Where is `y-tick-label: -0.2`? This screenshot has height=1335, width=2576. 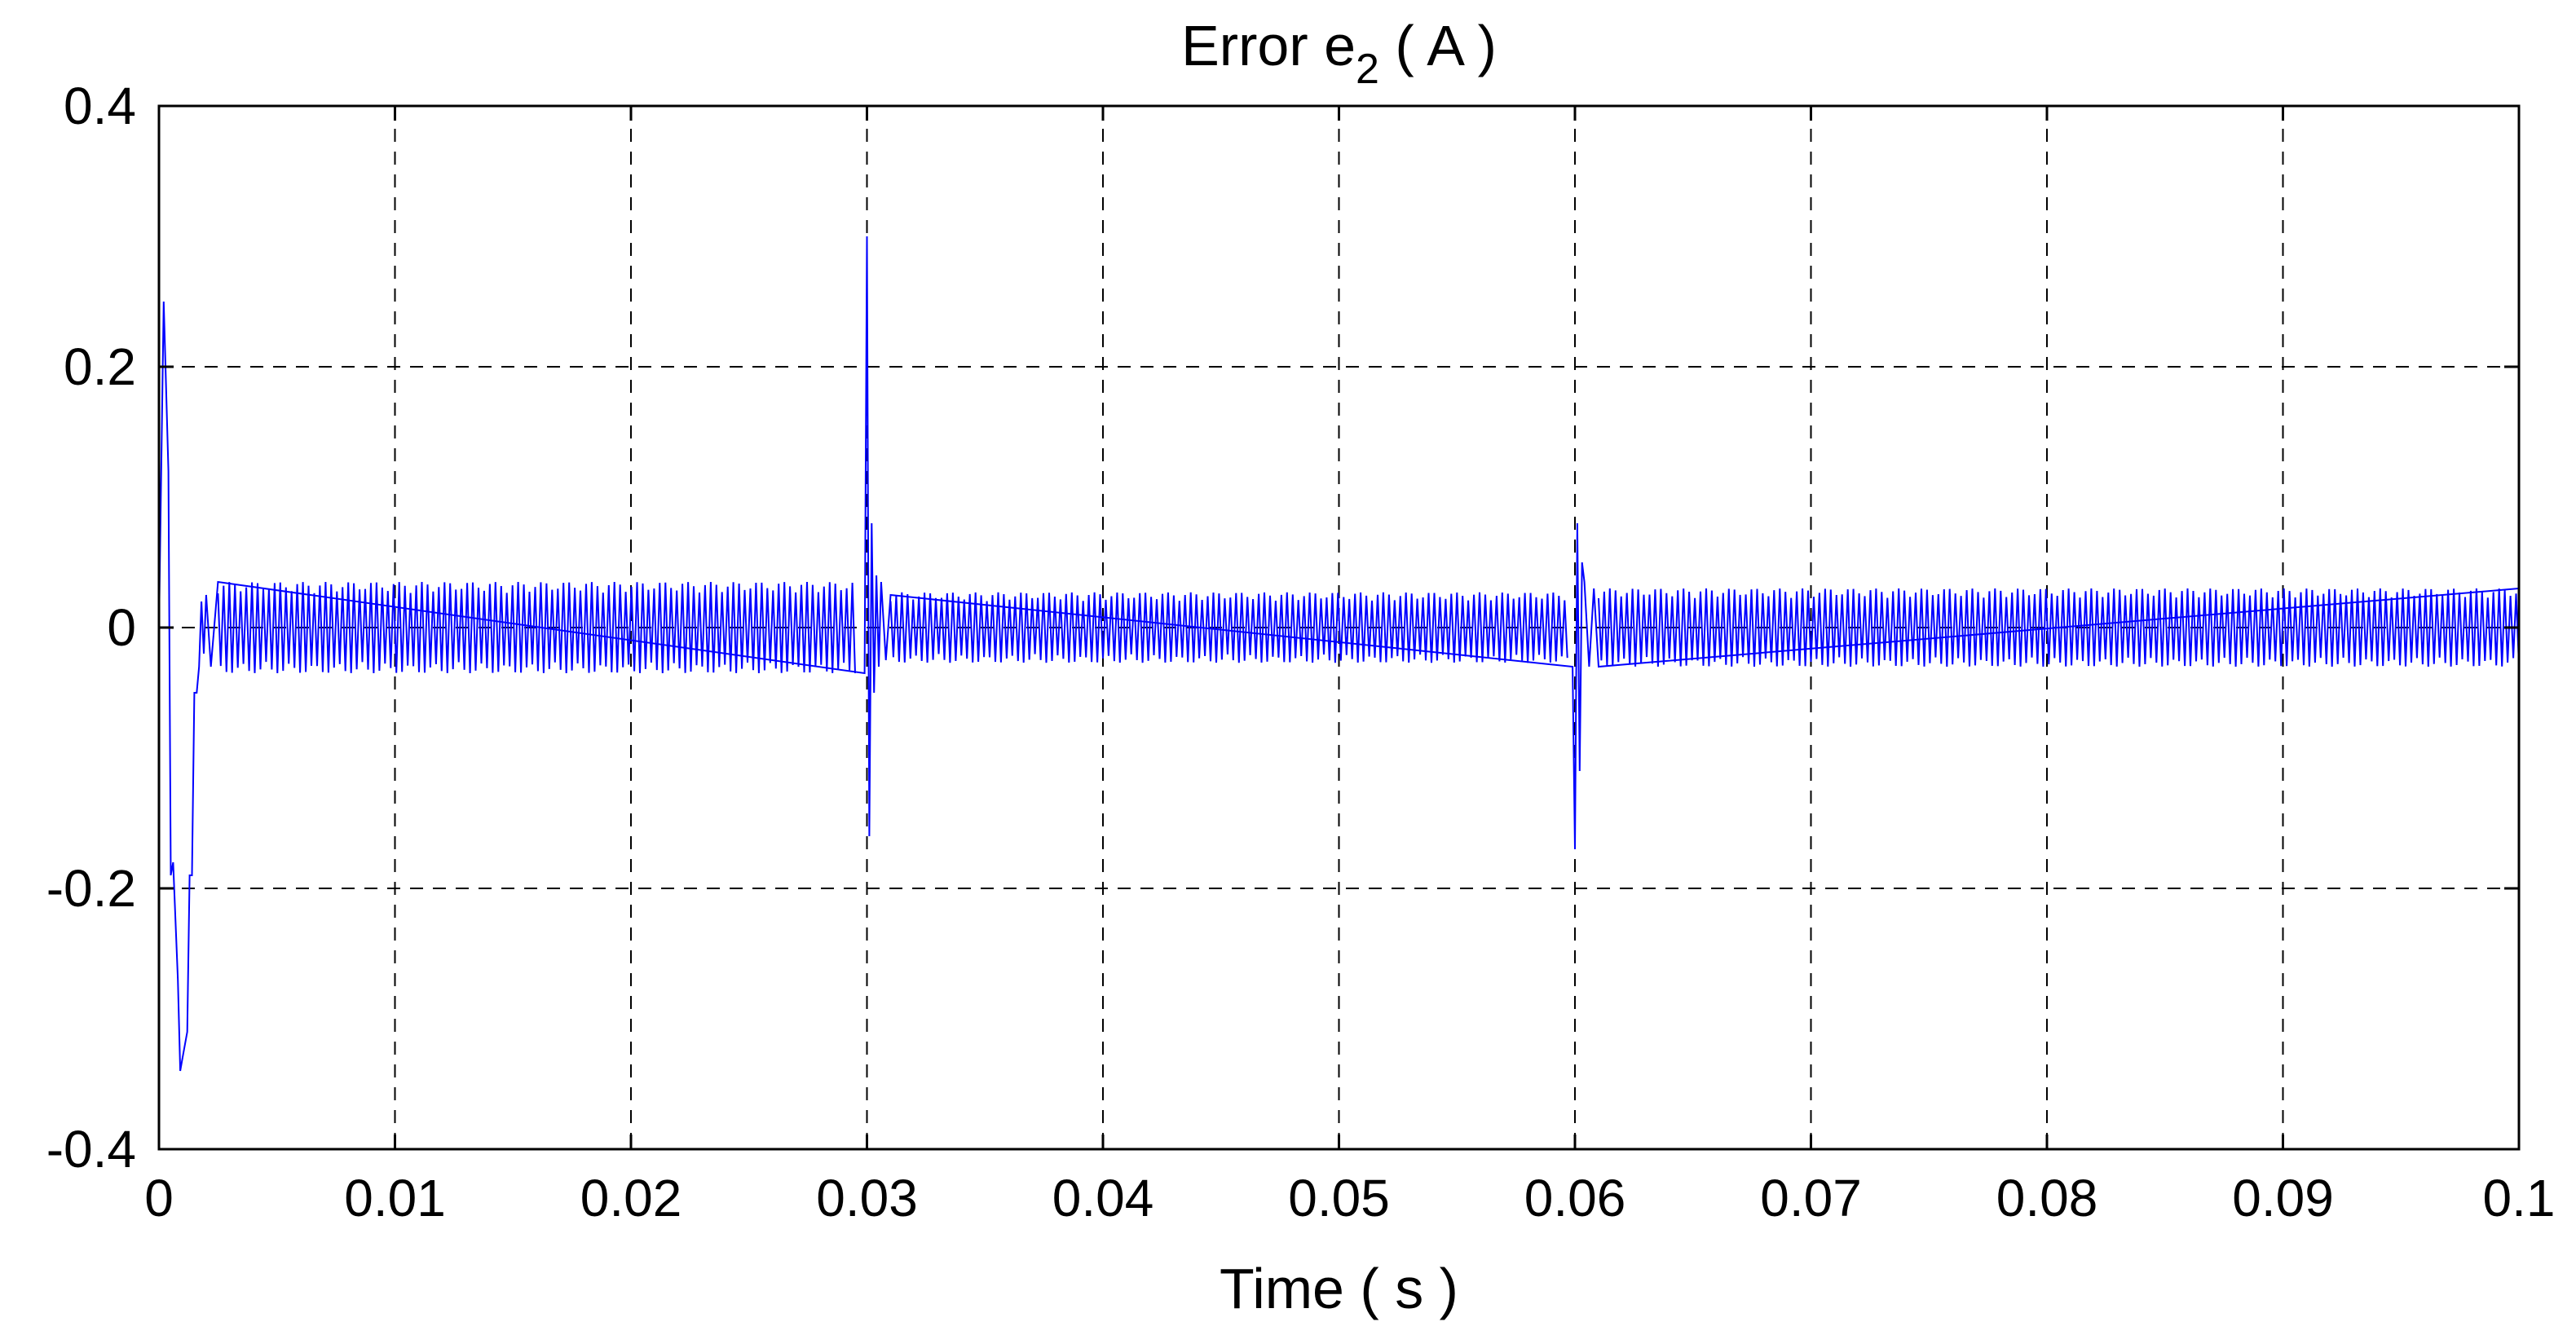 y-tick-label: -0.2 is located at coordinates (91, 888).